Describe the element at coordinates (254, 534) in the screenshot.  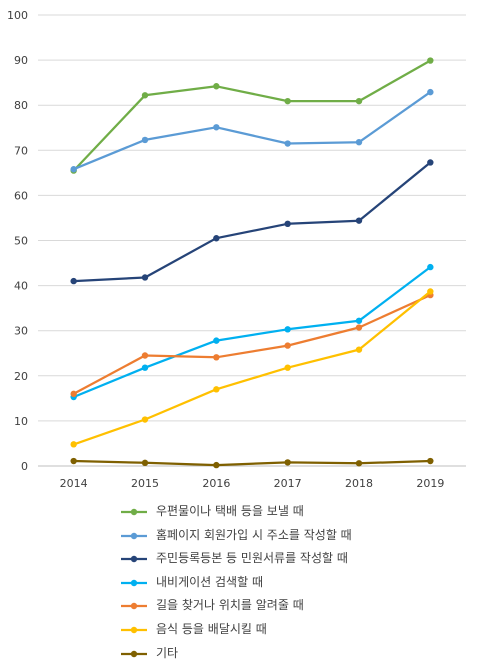
I see `legend-label: 홈페이지 회원가입 시 주소를 작성할 때` at that location.